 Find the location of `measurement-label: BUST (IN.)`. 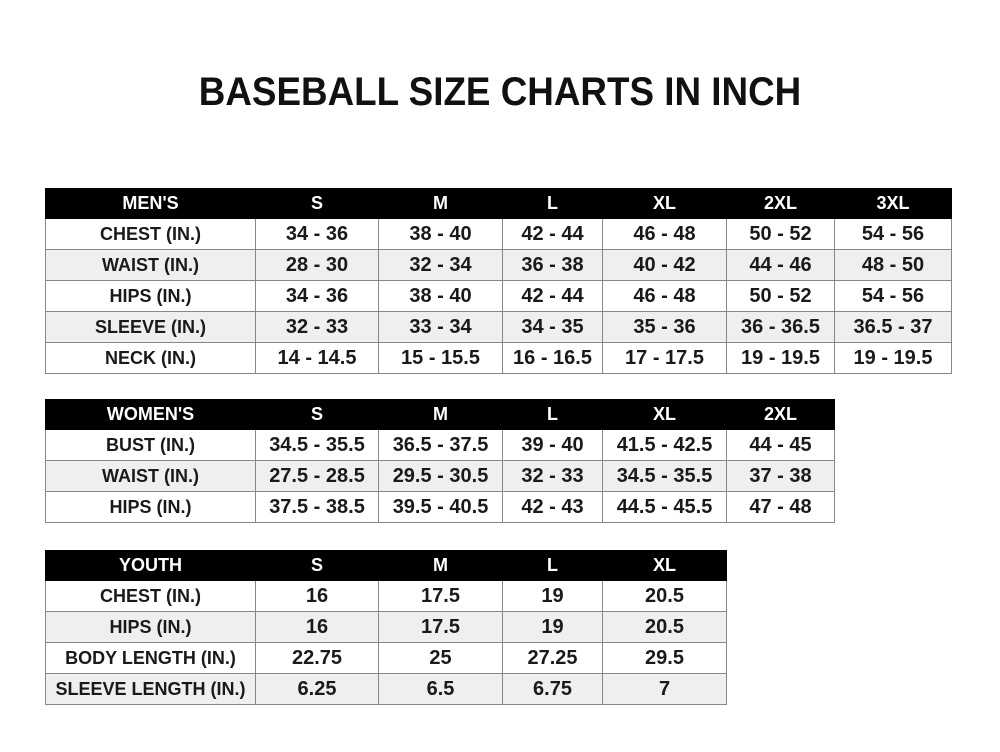

measurement-label: BUST (IN.) is located at coordinates (150, 445).